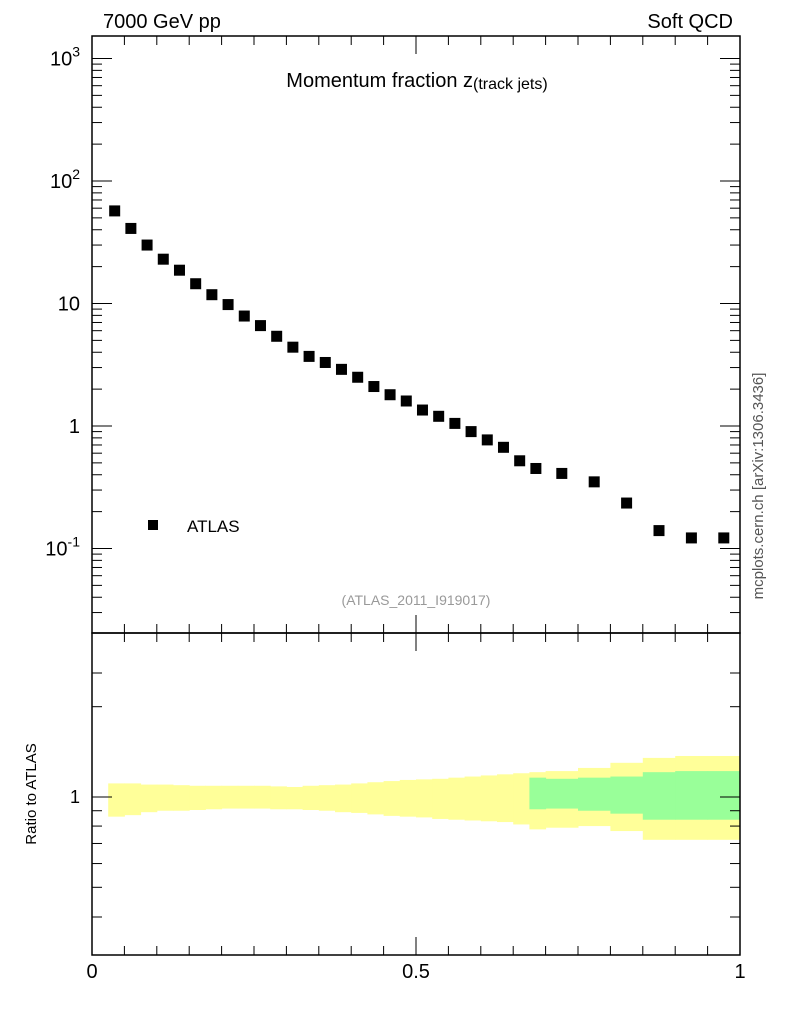 The width and height of the screenshot is (786, 1024). I want to click on x-tick-label: 0, so click(91, 972).